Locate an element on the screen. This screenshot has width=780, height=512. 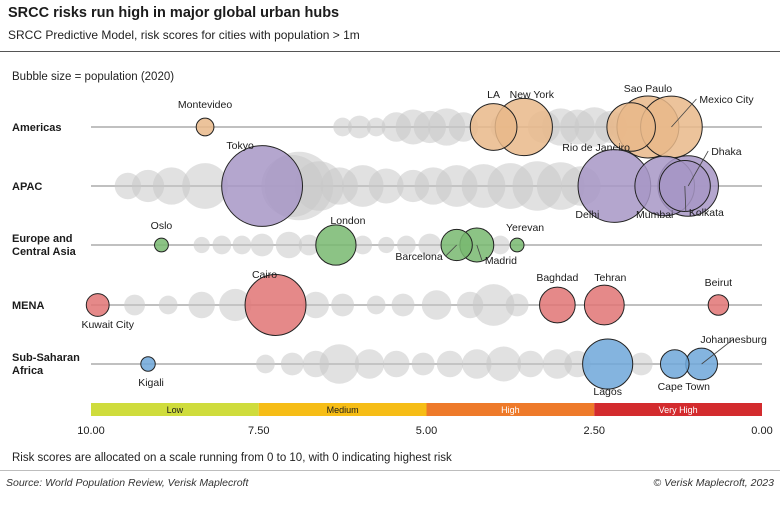
city-label-kolkata: Kolkata is located at coordinates (706, 213).